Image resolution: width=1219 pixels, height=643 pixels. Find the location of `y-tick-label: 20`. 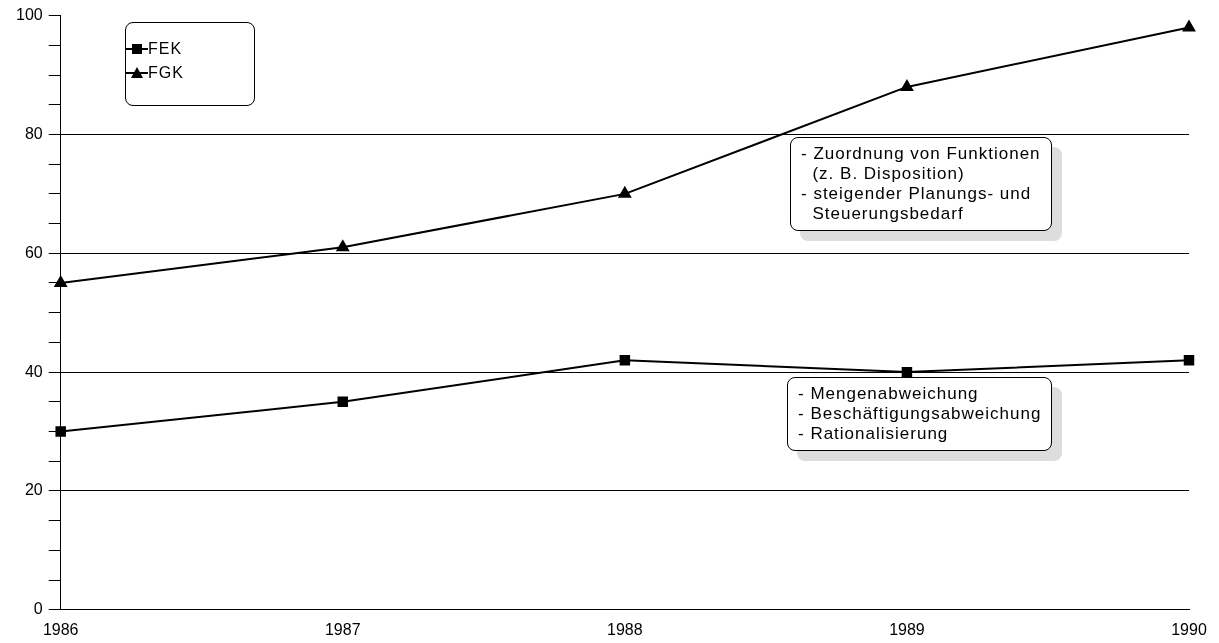

y-tick-label: 20 is located at coordinates (33, 490).